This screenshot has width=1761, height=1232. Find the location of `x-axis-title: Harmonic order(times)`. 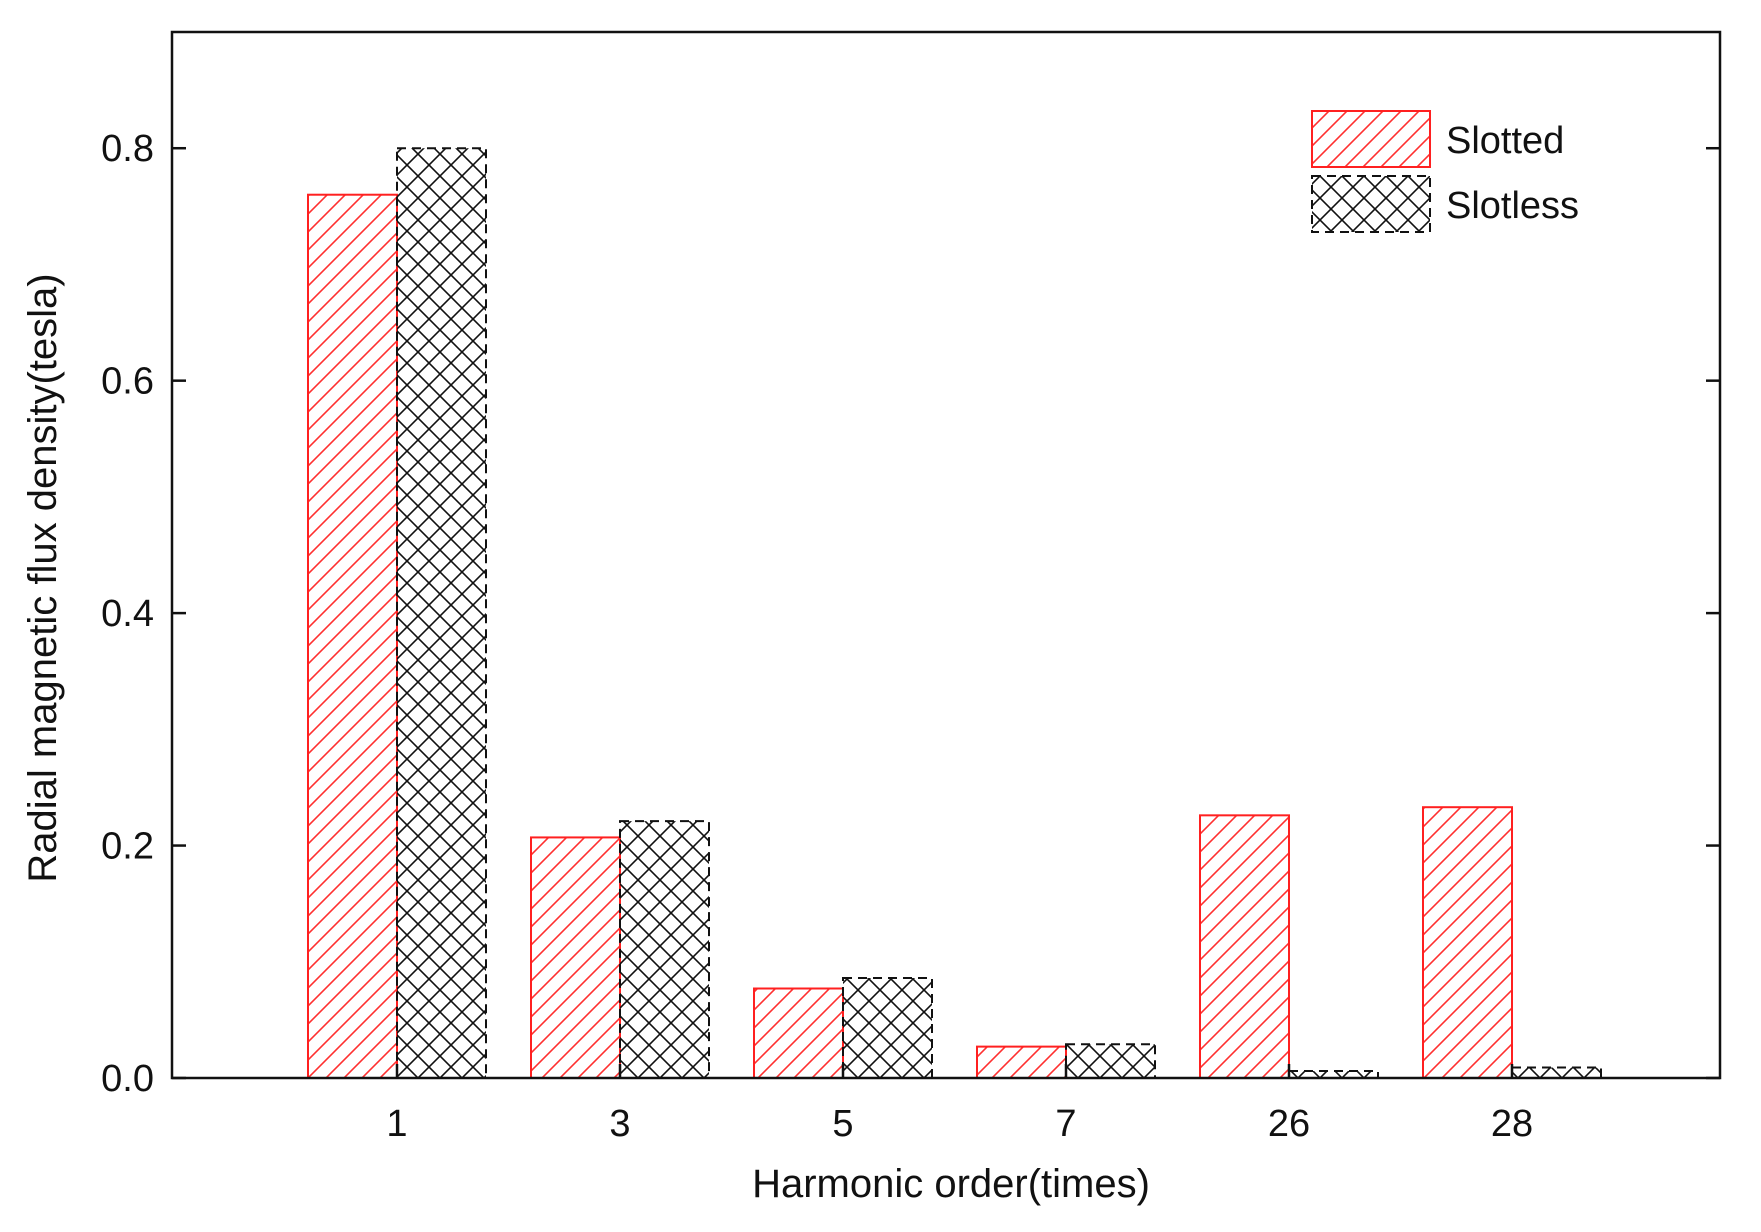

x-axis-title: Harmonic order(times) is located at coordinates (951, 1184).